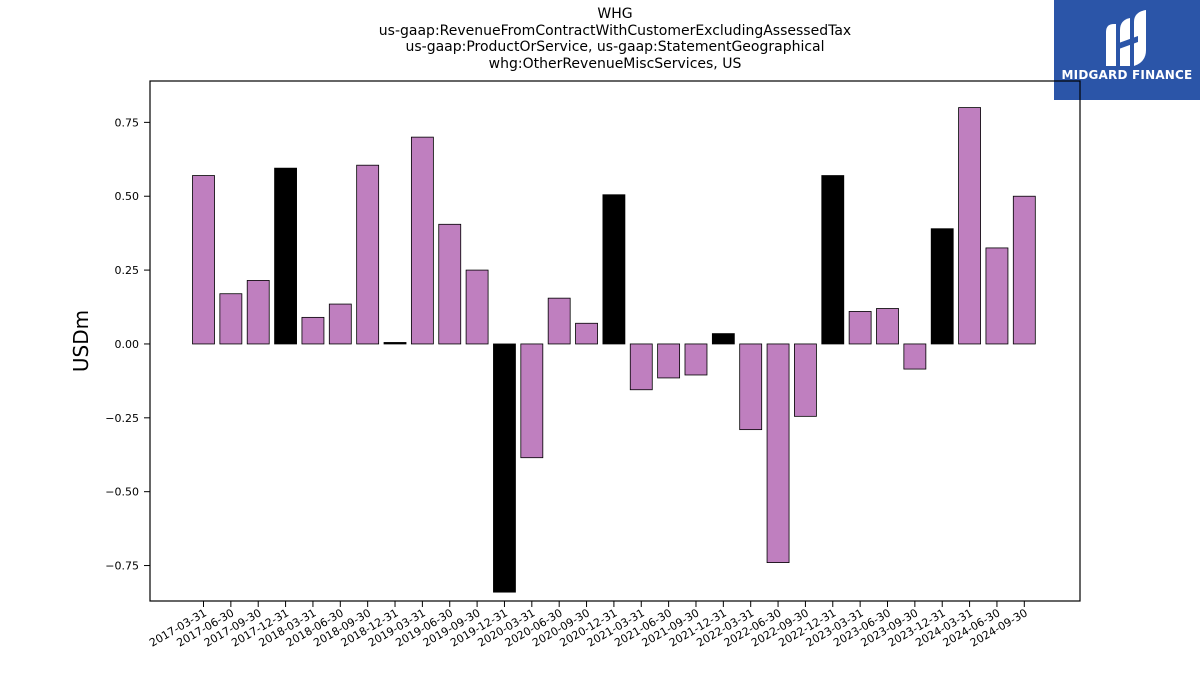  I want to click on midgard-logo-icon, so click(1126, 38).